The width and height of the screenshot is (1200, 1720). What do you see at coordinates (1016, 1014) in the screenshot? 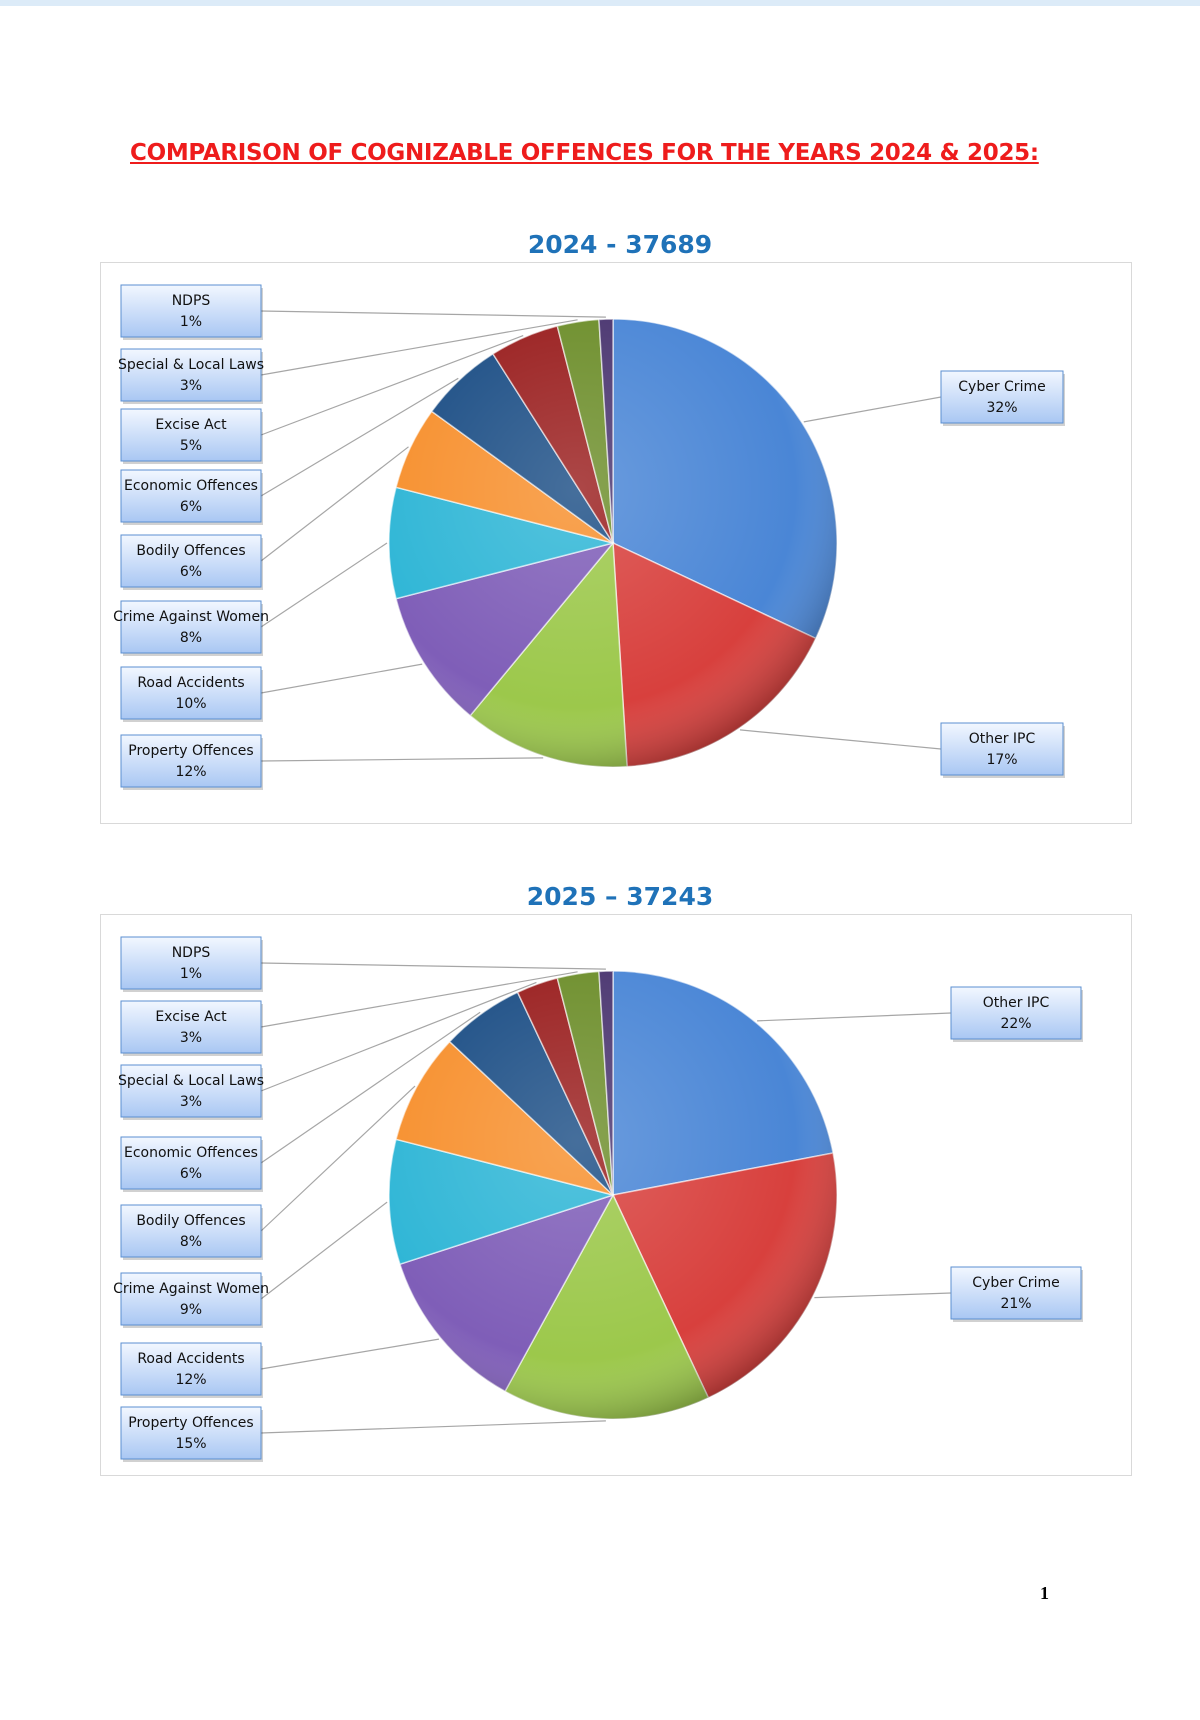
I see `data-label-other-ipc: Other IPC 22%` at bounding box center [1016, 1014].